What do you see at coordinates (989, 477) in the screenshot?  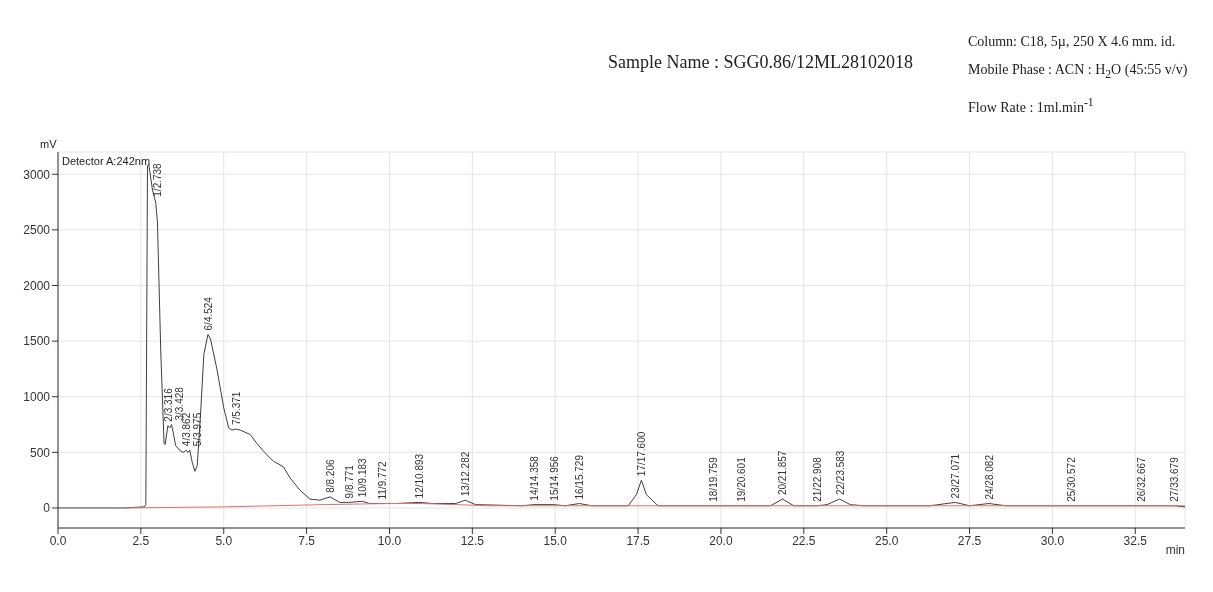 I see `annotation: 24/28.082` at bounding box center [989, 477].